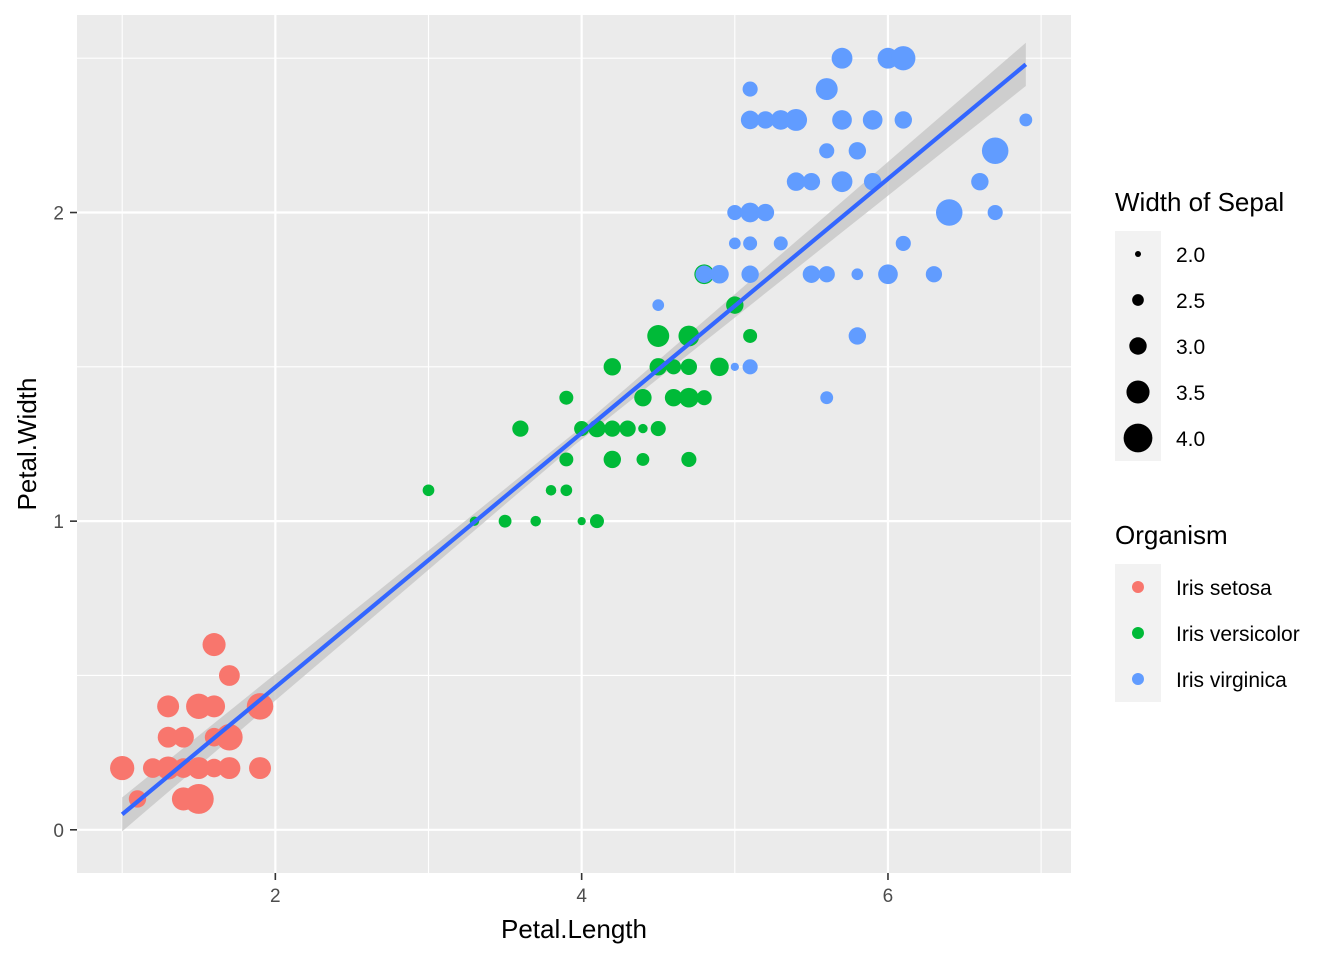 This screenshot has width=1344, height=960. Describe the element at coordinates (1164, 348) in the screenshot. I see `size-legend-keys: 2.0 2.5 3.0 3.5 4.0` at that location.